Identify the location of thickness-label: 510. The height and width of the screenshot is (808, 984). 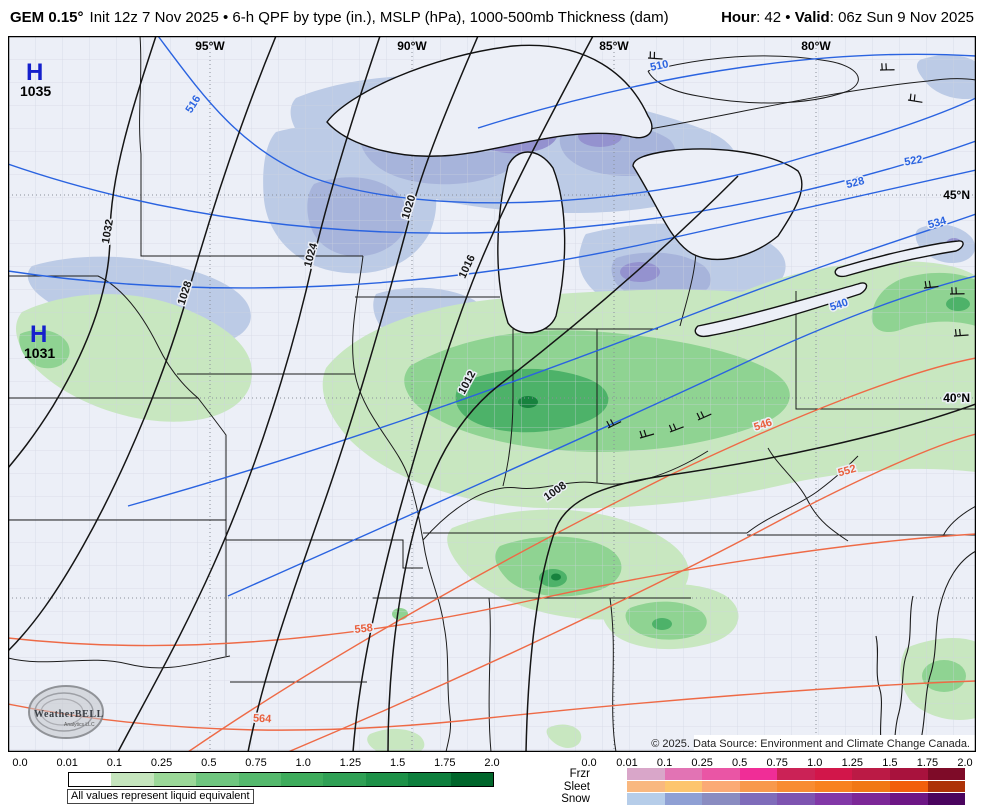
(659, 66).